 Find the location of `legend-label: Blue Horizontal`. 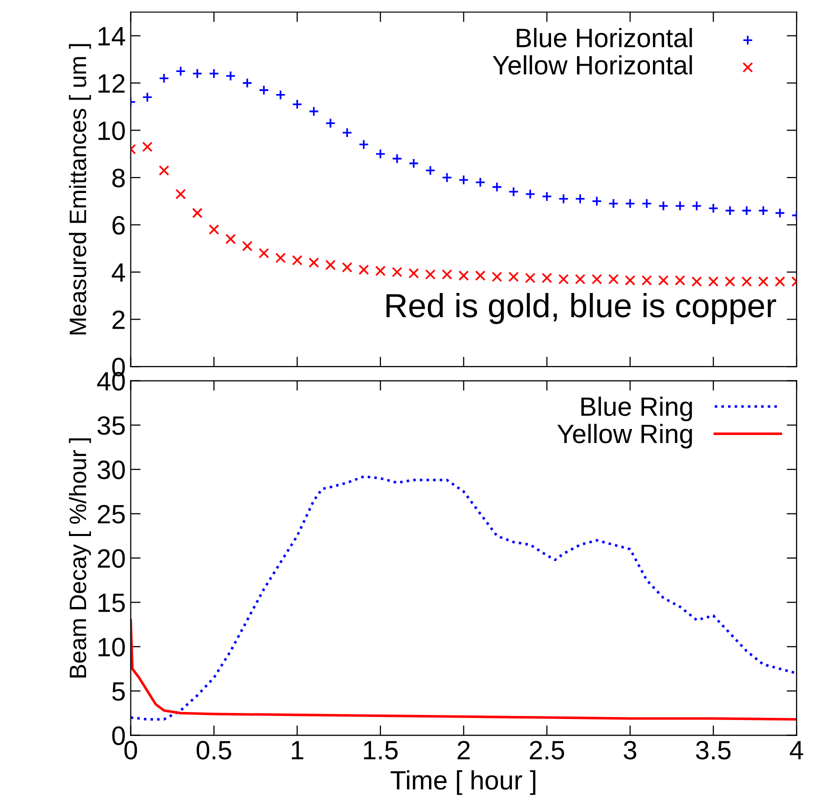

legend-label: Blue Horizontal is located at coordinates (604, 38).